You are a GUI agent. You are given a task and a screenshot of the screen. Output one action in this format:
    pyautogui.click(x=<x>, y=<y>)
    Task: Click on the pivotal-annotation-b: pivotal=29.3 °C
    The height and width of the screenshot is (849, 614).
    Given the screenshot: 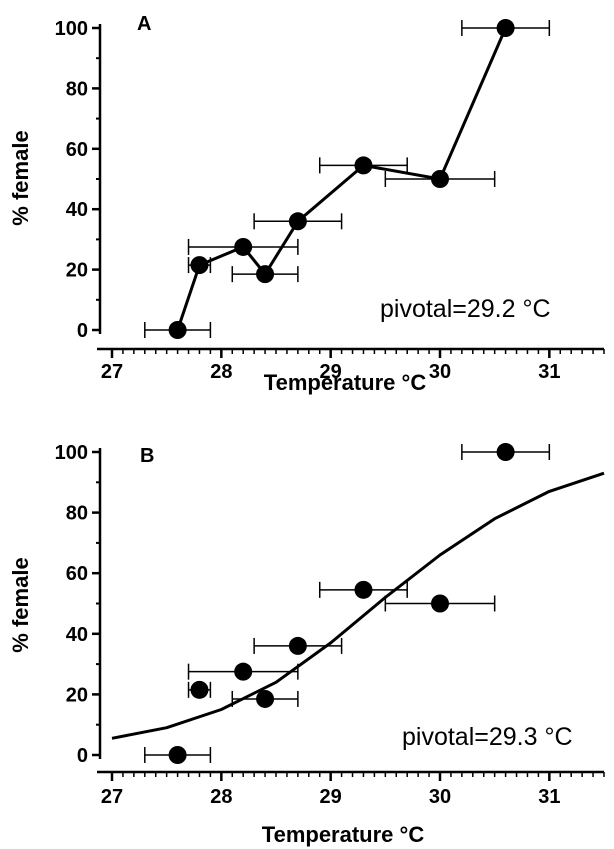 What is the action you would take?
    pyautogui.click(x=487, y=737)
    